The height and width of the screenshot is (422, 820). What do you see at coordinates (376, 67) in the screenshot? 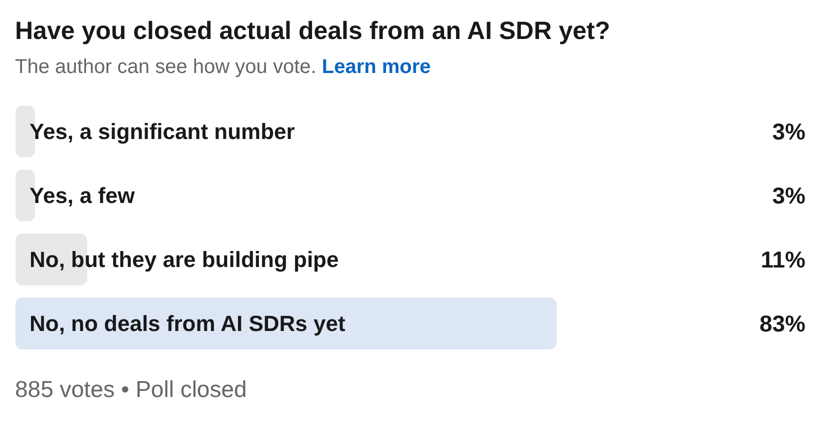
I see `text: Learn more` at bounding box center [376, 67].